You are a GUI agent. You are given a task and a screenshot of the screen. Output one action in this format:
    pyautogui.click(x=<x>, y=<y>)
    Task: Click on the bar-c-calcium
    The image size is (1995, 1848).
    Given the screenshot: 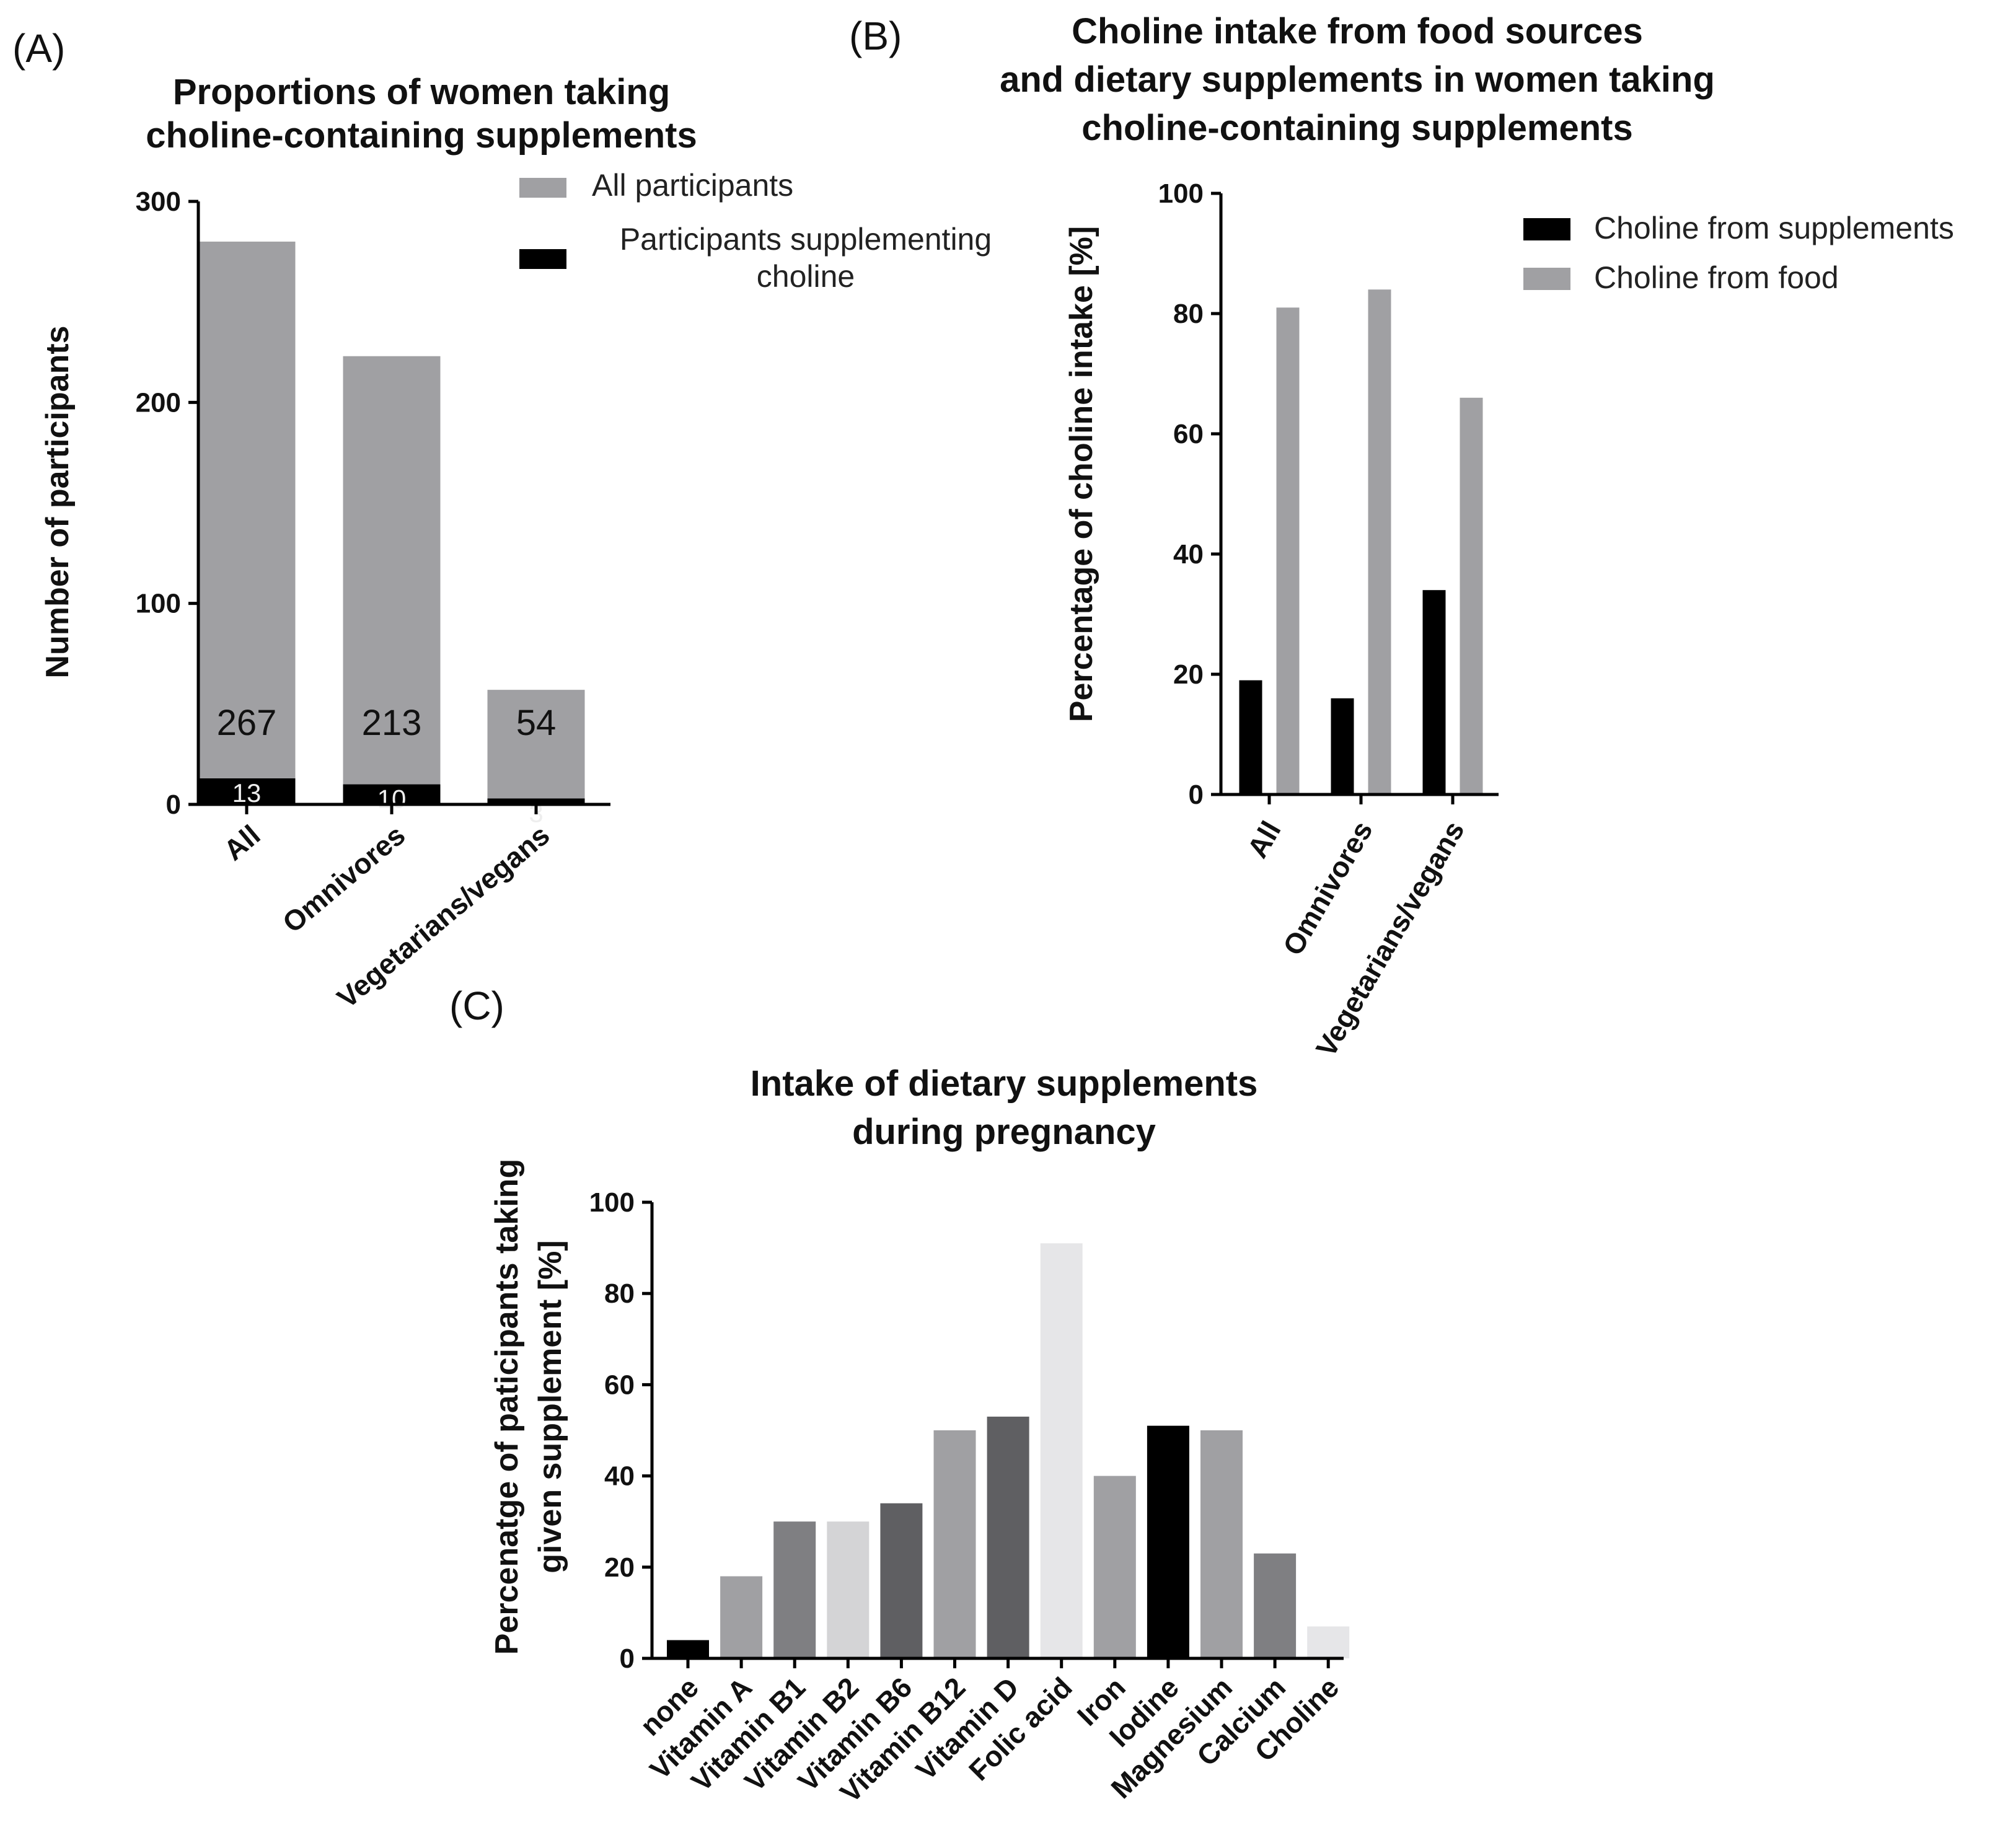 What is the action you would take?
    pyautogui.click(x=1275, y=1605)
    